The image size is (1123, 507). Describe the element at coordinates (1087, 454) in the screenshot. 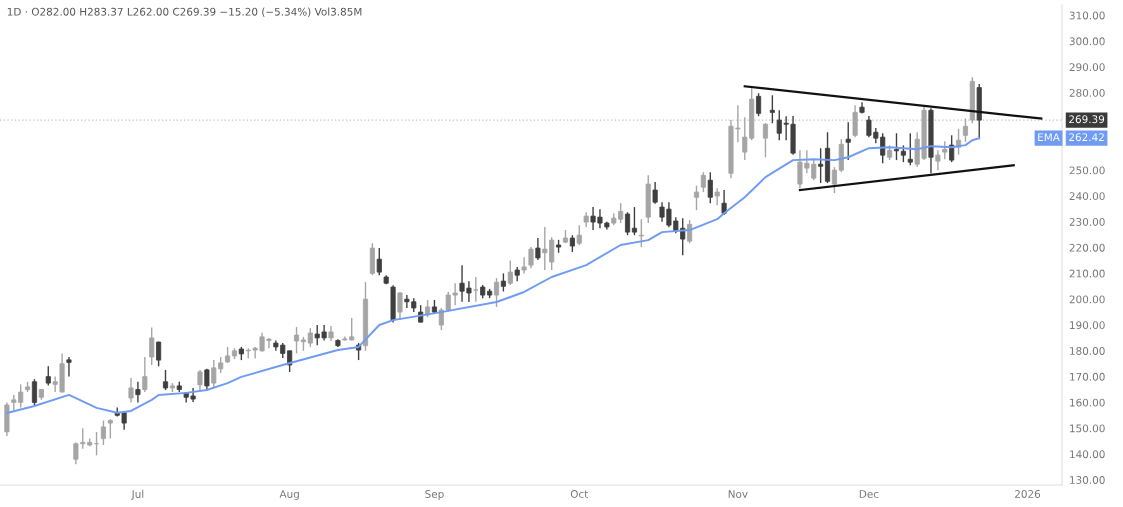

I see `y-tick-label: 140.00` at that location.